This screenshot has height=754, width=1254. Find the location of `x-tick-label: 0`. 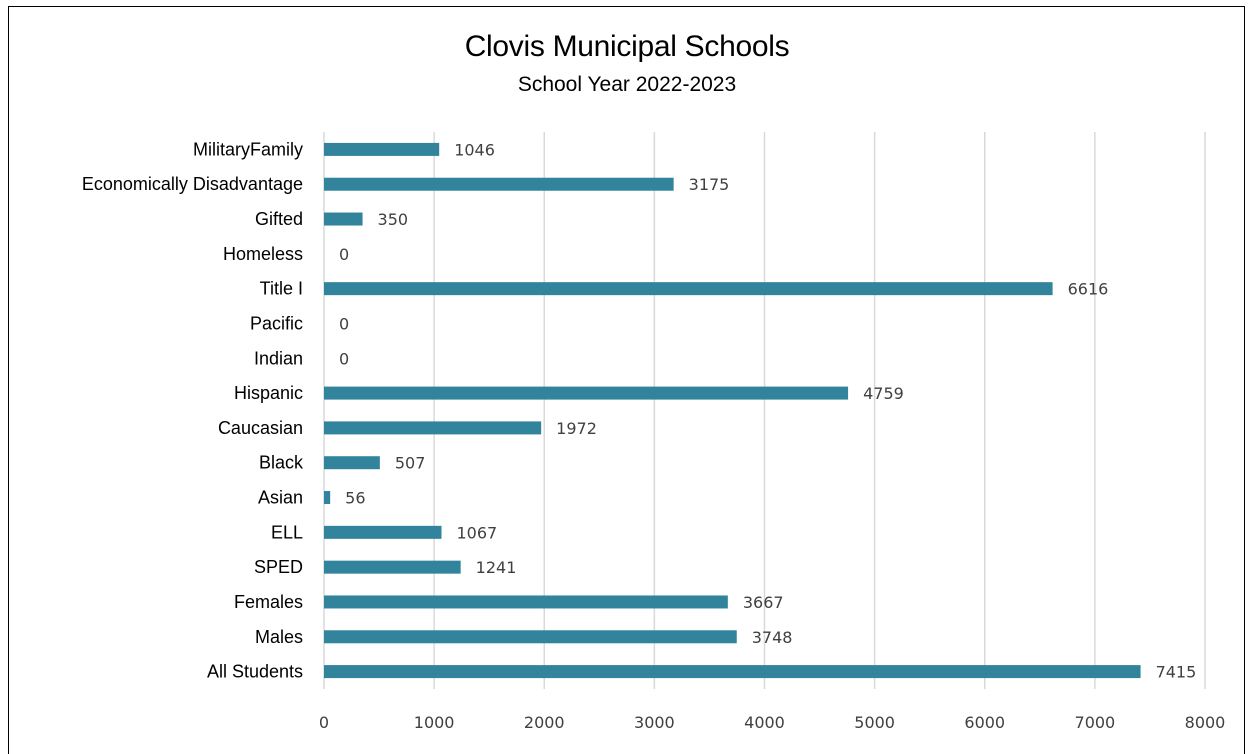

x-tick-label: 0 is located at coordinates (324, 722).